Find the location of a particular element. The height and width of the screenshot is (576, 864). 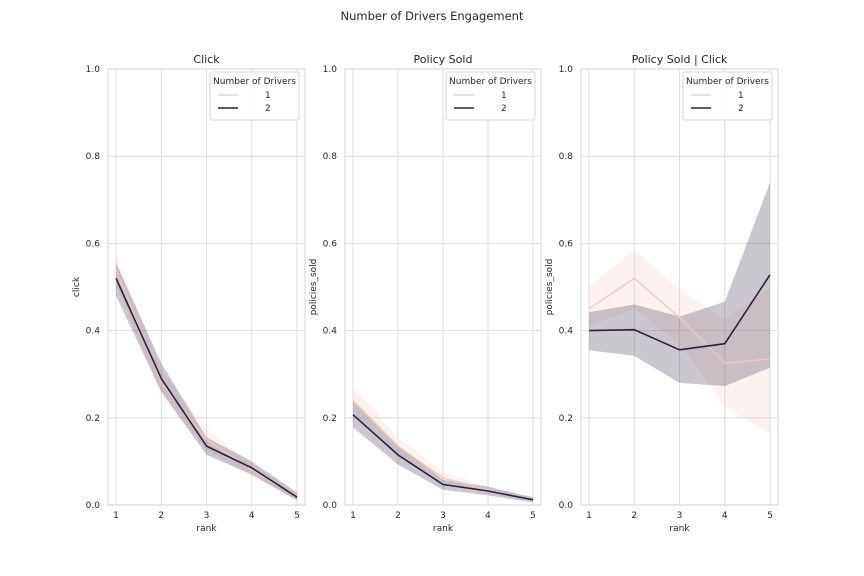

subplot-title: Policy Sold | Click is located at coordinates (680, 59).